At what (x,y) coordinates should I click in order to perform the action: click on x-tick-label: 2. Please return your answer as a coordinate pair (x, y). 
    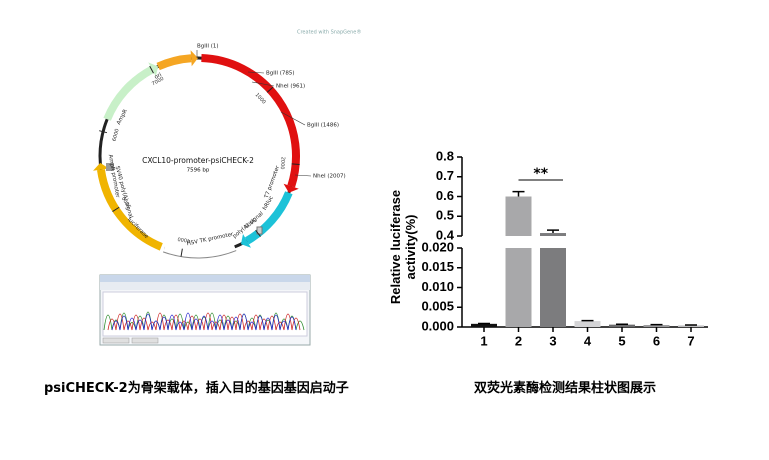
    Looking at the image, I should click on (518, 340).